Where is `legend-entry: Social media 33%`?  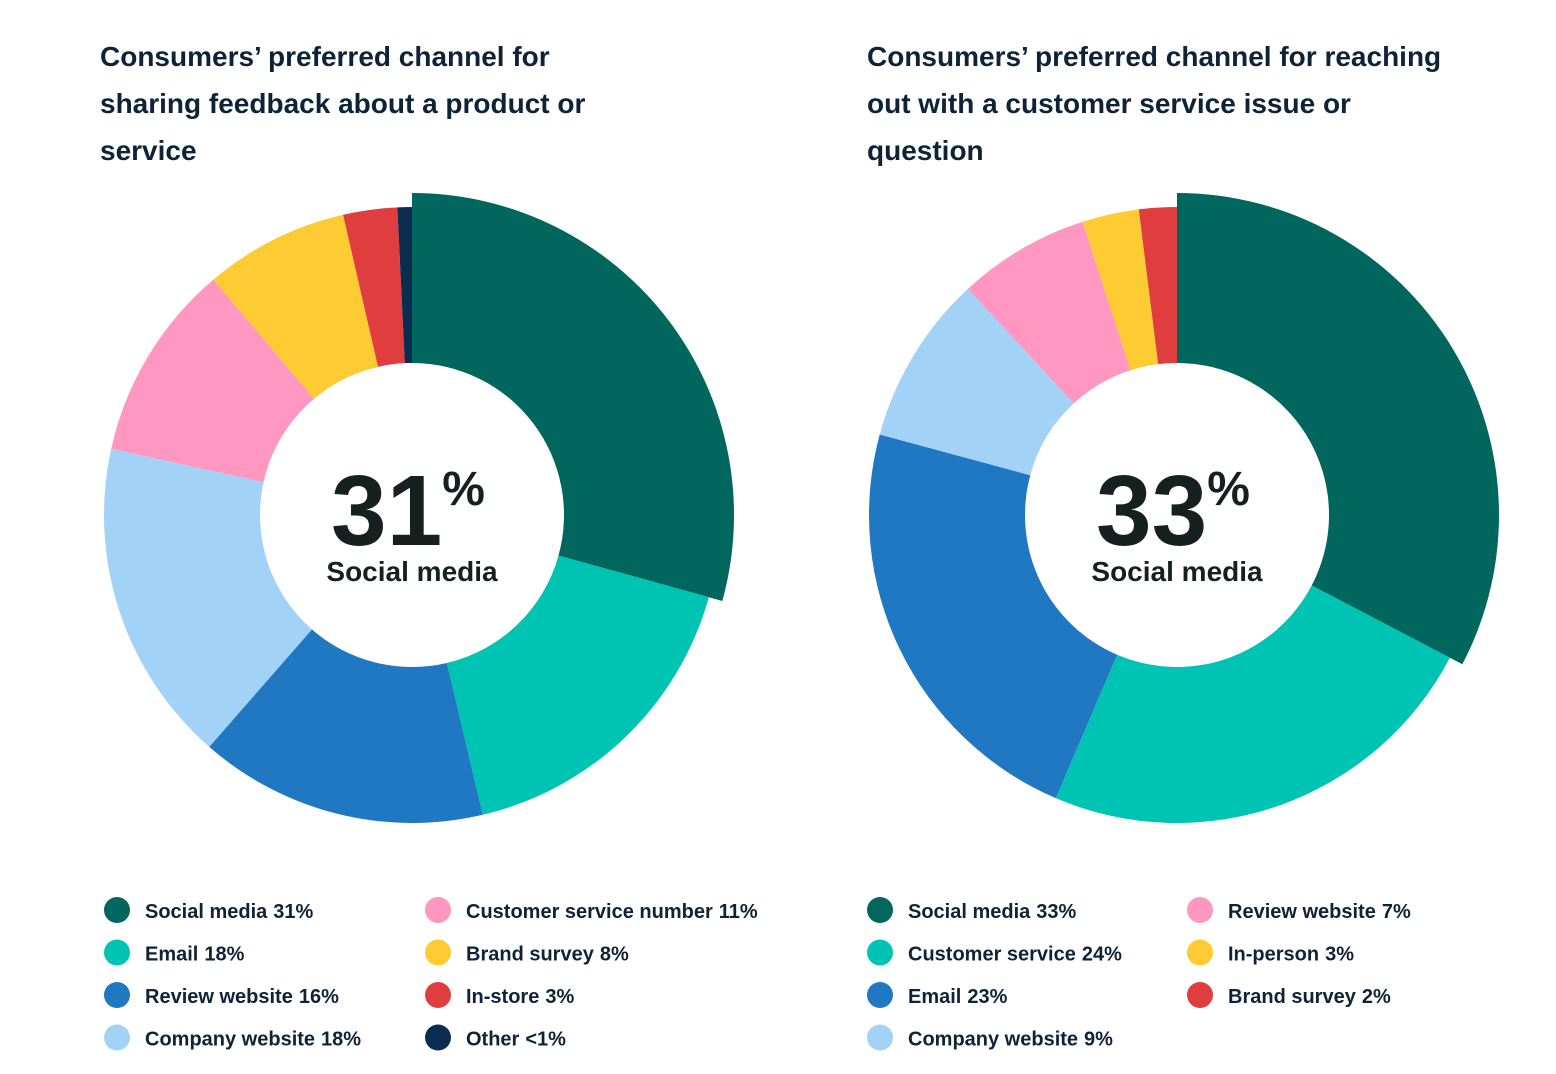
legend-entry: Social media 33% is located at coordinates (992, 912).